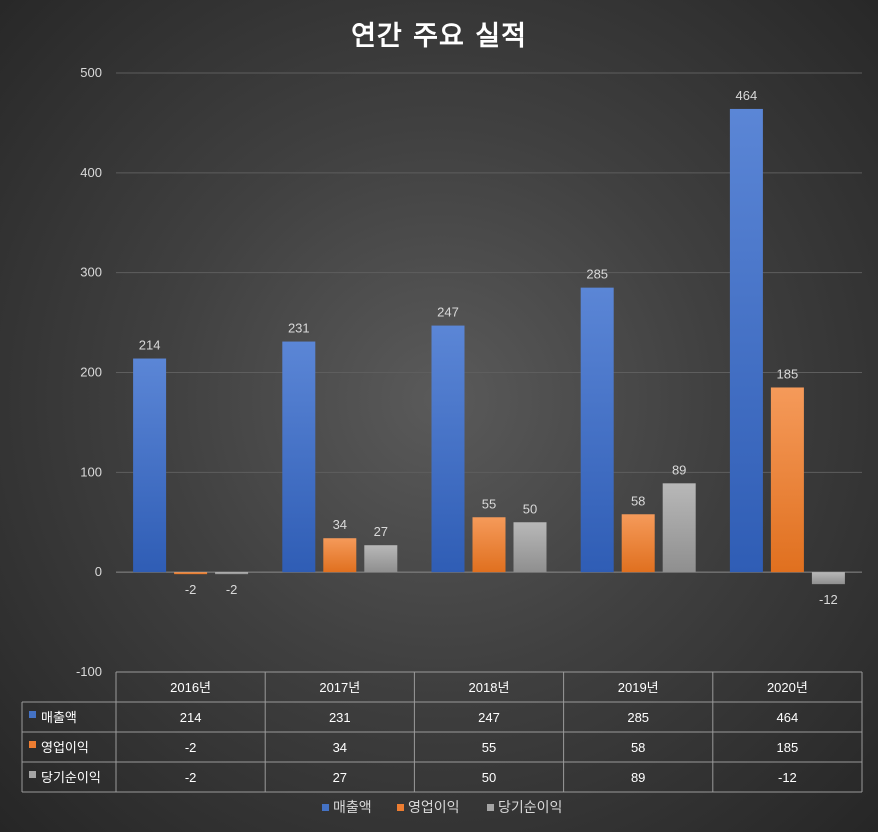  What do you see at coordinates (788, 747) in the screenshot?
I see `table-cell: 185` at bounding box center [788, 747].